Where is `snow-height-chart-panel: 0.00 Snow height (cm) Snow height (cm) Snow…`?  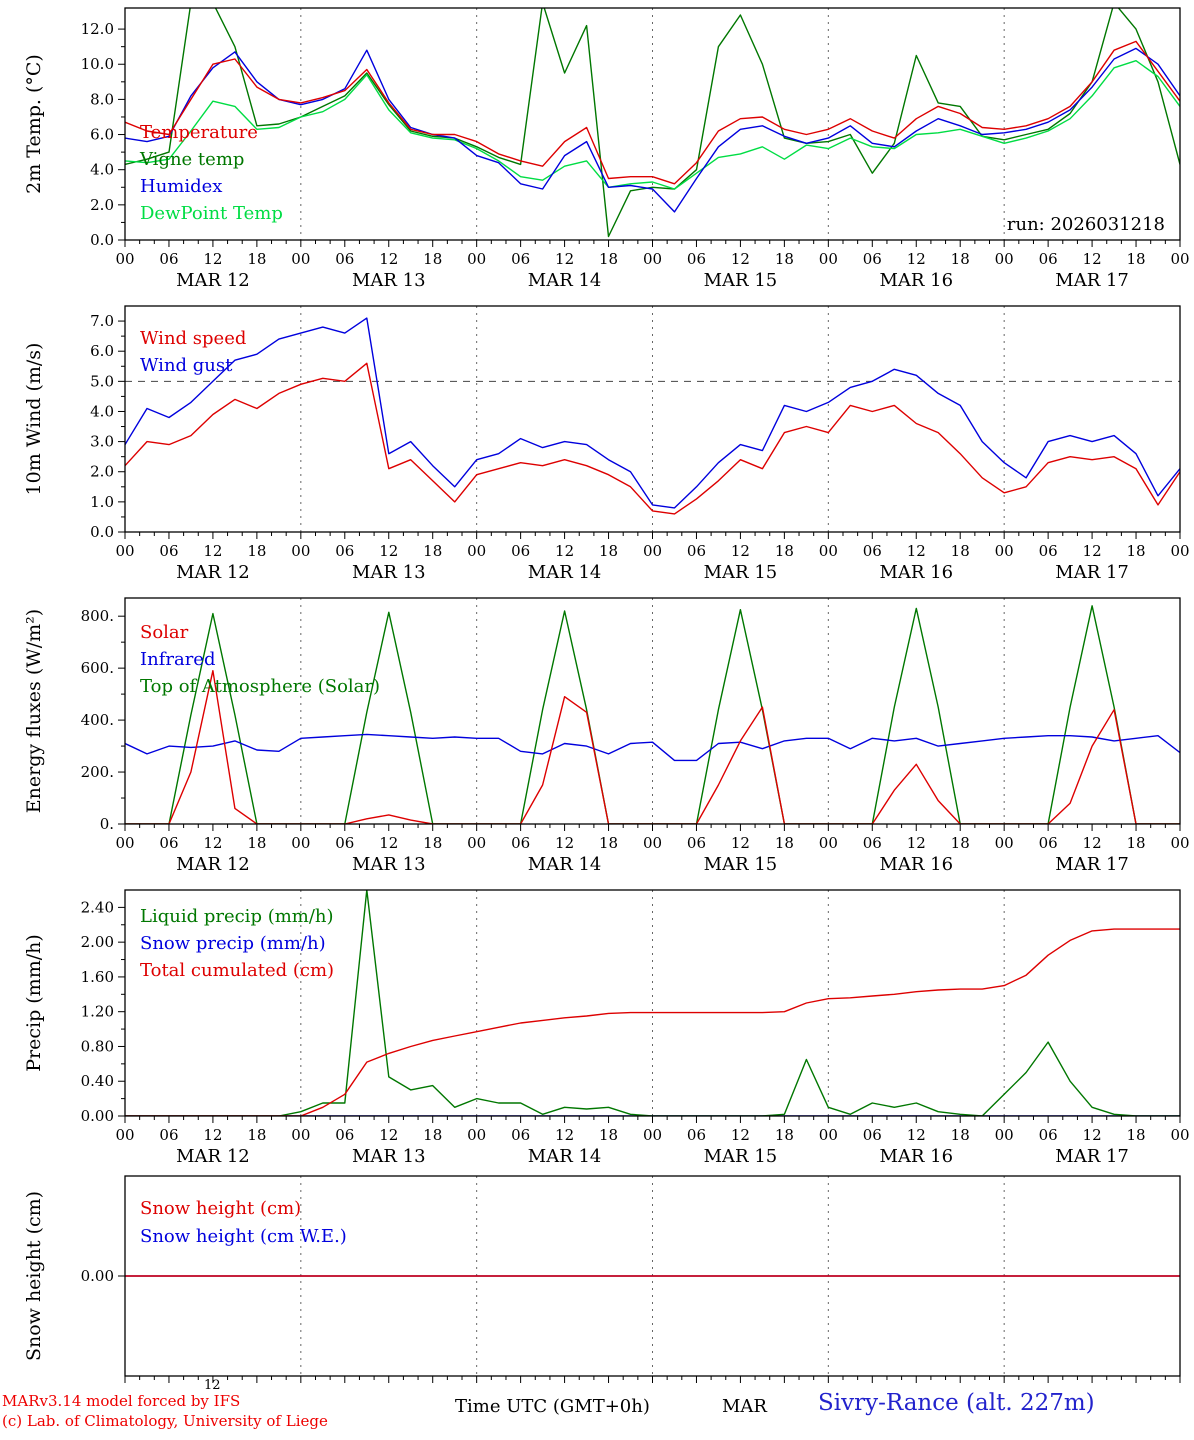 snow-height-chart-panel: 0.00 Snow height (cm) Snow height (cm) Snow… is located at coordinates (597, 1275).